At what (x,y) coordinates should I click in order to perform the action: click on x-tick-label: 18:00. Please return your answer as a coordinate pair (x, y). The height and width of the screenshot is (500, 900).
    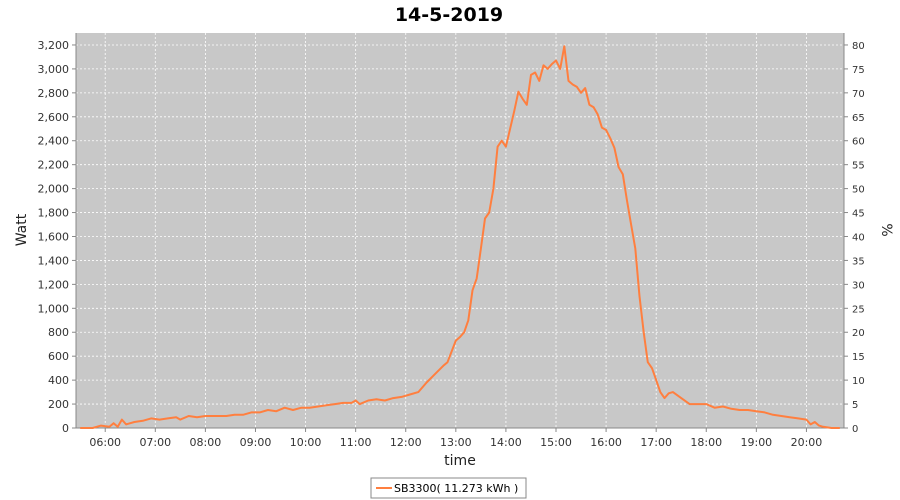
    Looking at the image, I should click on (706, 442).